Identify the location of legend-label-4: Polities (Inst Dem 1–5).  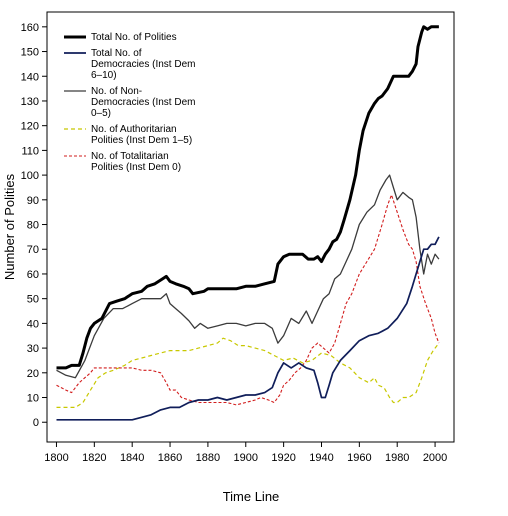
(141, 140).